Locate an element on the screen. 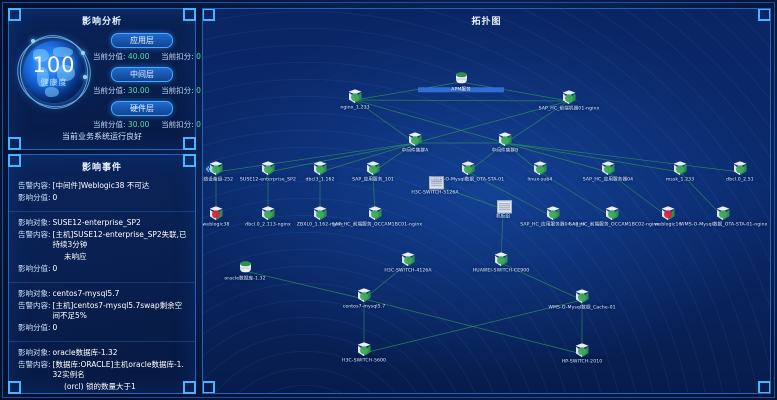 This screenshot has height=400, width=777. event-content-row-cont: (orcl) 锁的数量大于1 is located at coordinates (102, 386).